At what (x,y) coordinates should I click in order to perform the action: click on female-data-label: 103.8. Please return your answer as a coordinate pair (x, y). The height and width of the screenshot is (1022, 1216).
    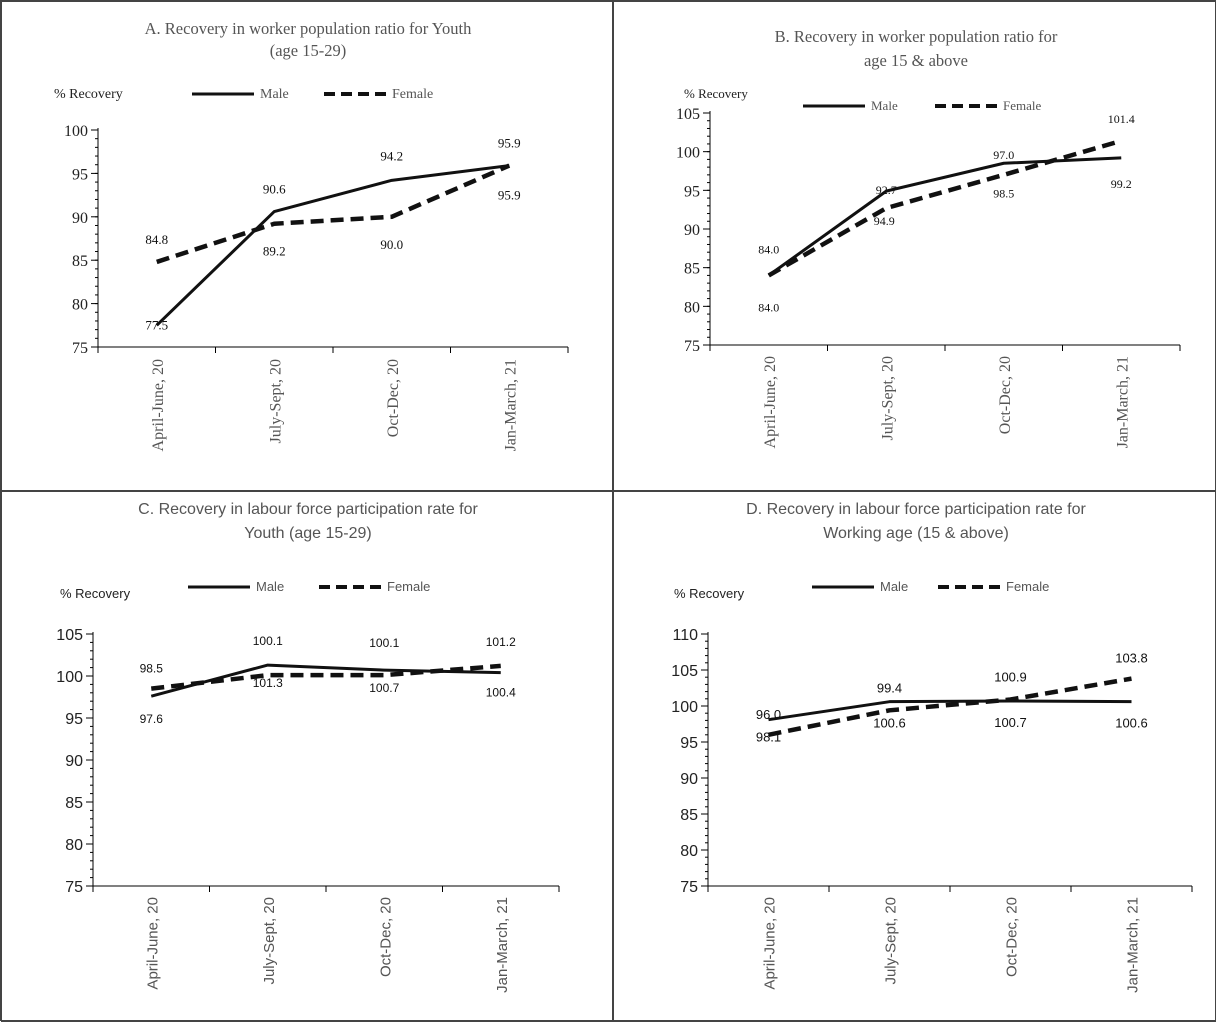
    Looking at the image, I should click on (1131, 658).